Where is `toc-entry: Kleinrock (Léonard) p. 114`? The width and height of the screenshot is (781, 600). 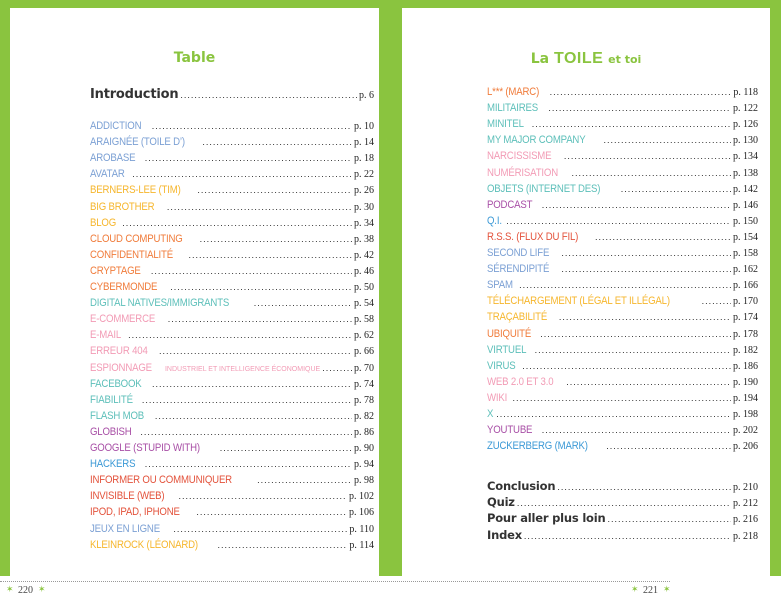 toc-entry: Kleinrock (Léonard) p. 114 is located at coordinates (232, 545).